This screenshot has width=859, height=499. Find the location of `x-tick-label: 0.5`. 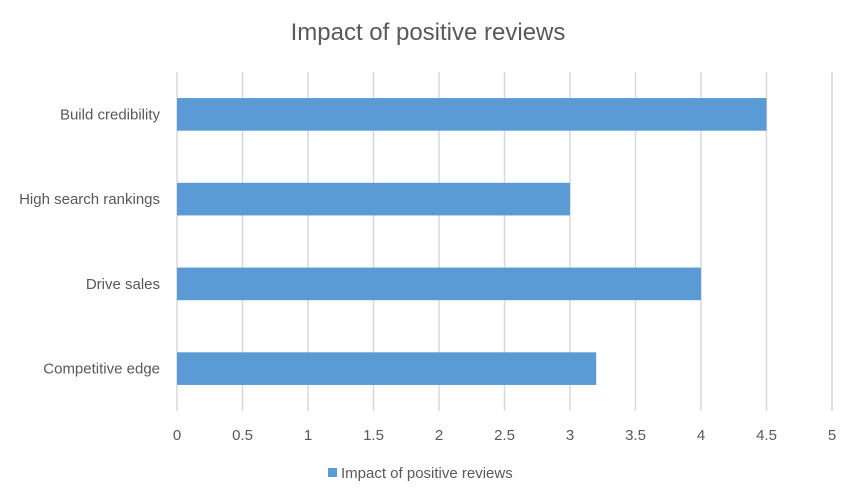

x-tick-label: 0.5 is located at coordinates (242, 435).